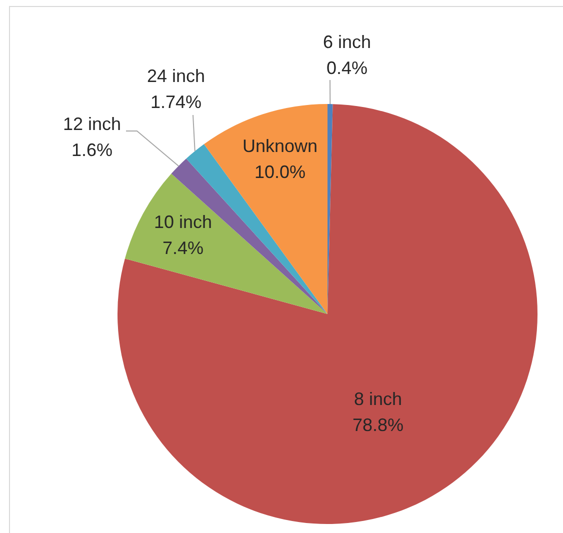 This screenshot has width=563, height=533. Describe the element at coordinates (92, 150) in the screenshot. I see `data-label: 1.6%` at that location.